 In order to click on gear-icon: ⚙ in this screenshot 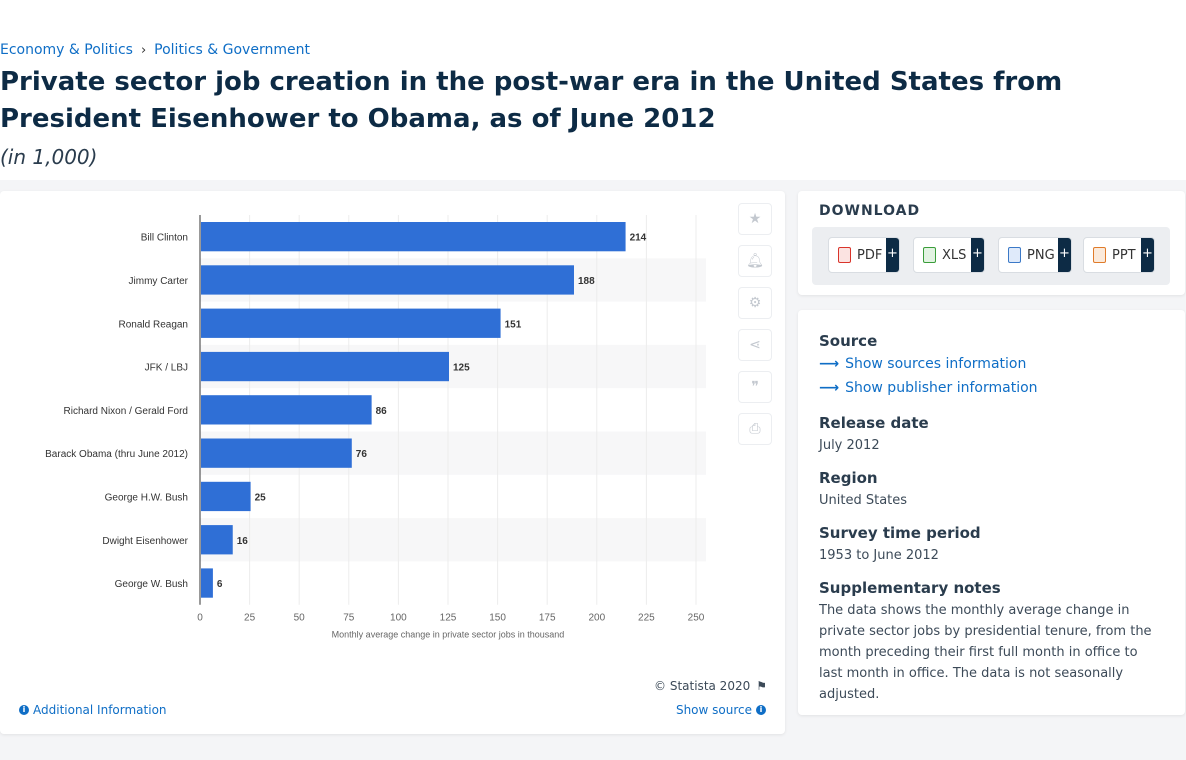, I will do `click(755, 303)`.